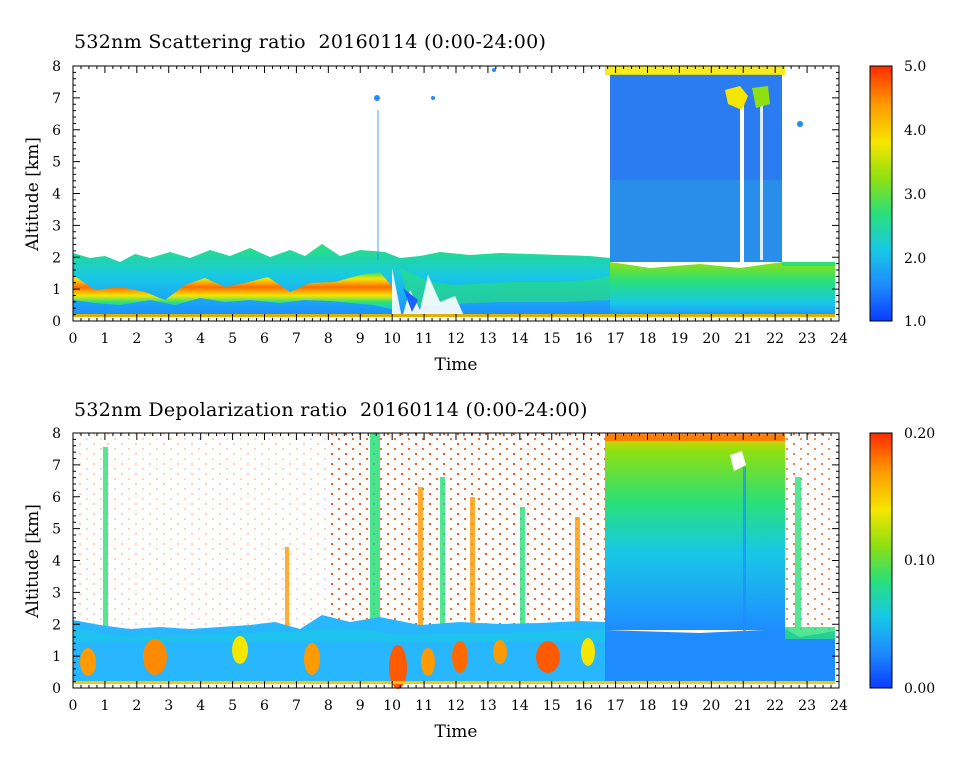 The height and width of the screenshot is (770, 960). I want to click on colorbar-label: 1.0, so click(915, 322).